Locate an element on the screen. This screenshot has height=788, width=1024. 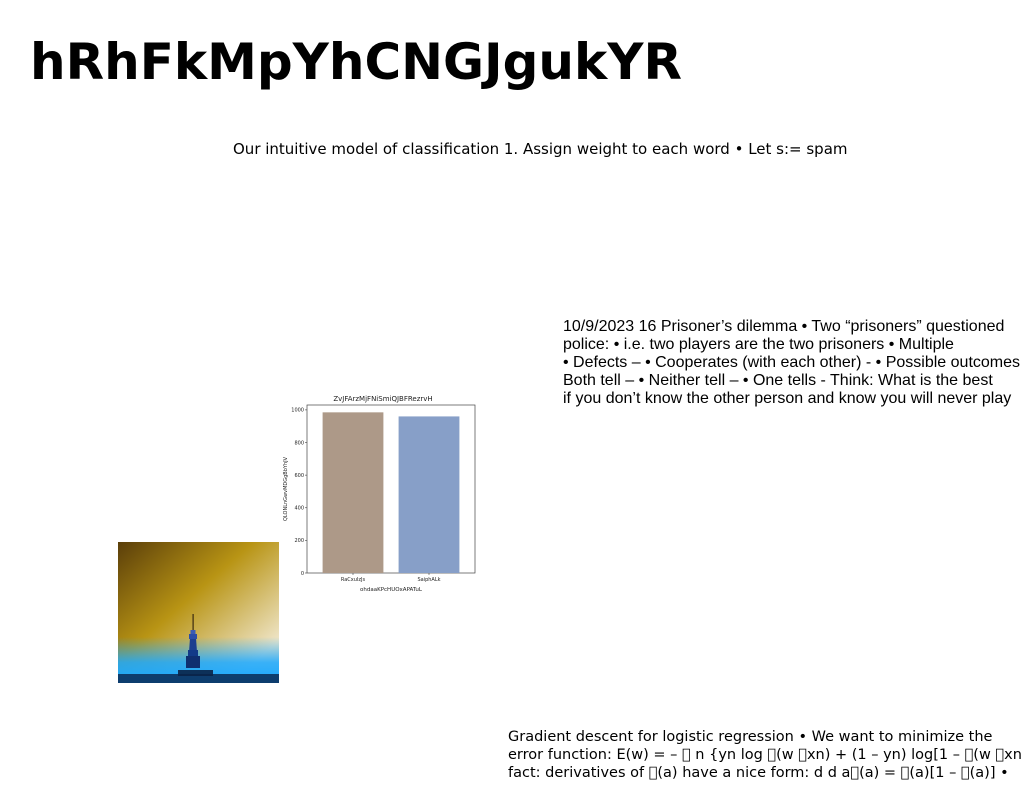
chart-x-axis-label: ohdaaKPcHUOxAPATuL is located at coordinates (391, 590).